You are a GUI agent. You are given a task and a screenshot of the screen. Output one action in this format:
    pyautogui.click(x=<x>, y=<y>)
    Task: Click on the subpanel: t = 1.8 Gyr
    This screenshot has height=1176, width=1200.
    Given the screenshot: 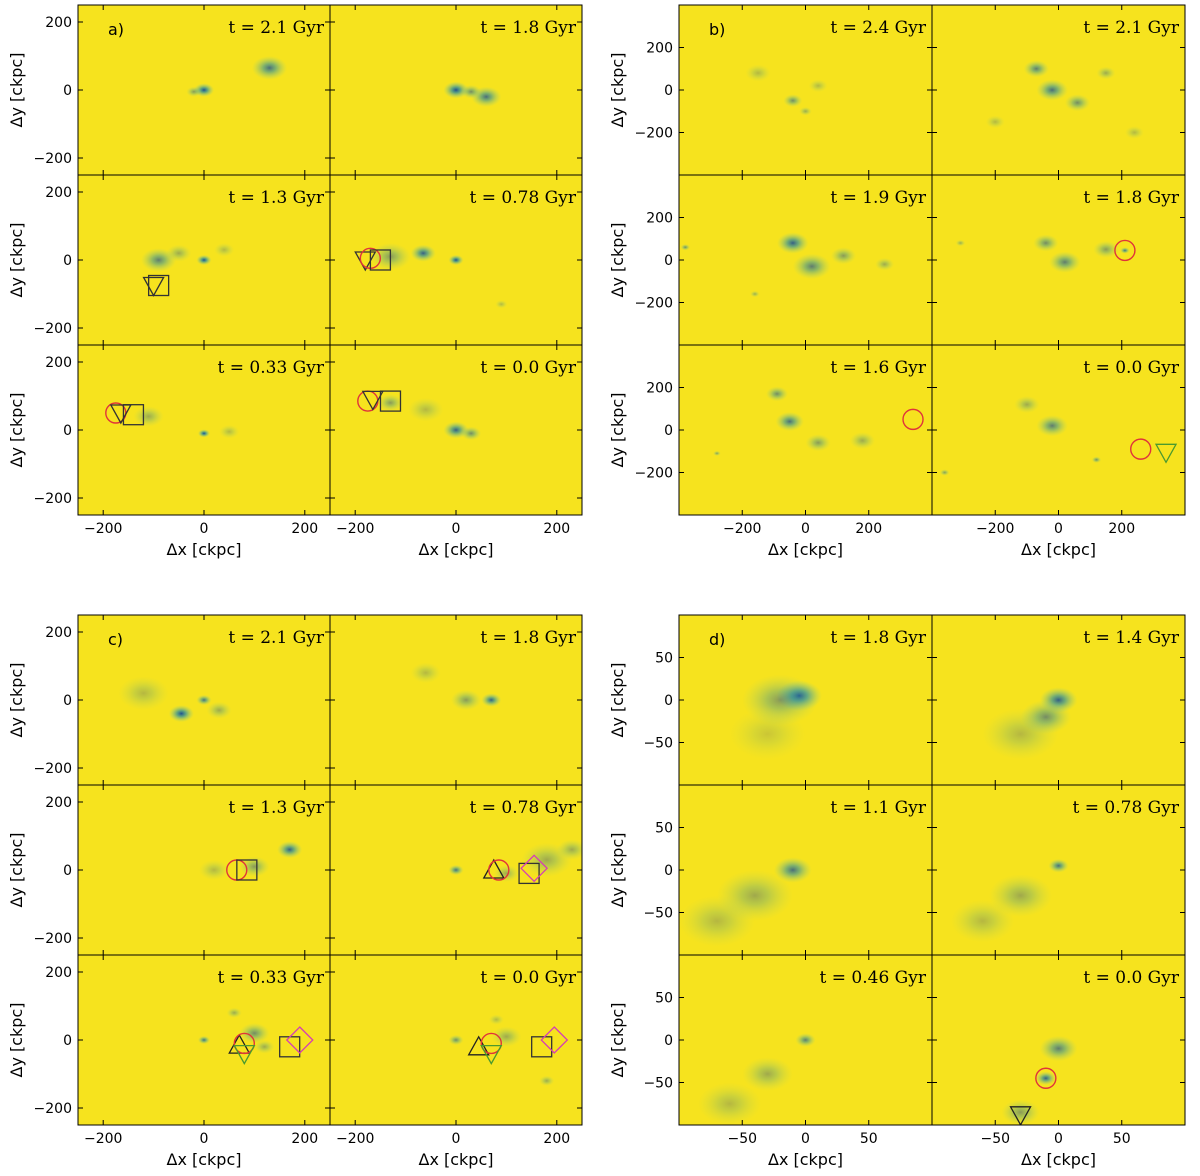 What is the action you would take?
    pyautogui.click(x=456, y=90)
    